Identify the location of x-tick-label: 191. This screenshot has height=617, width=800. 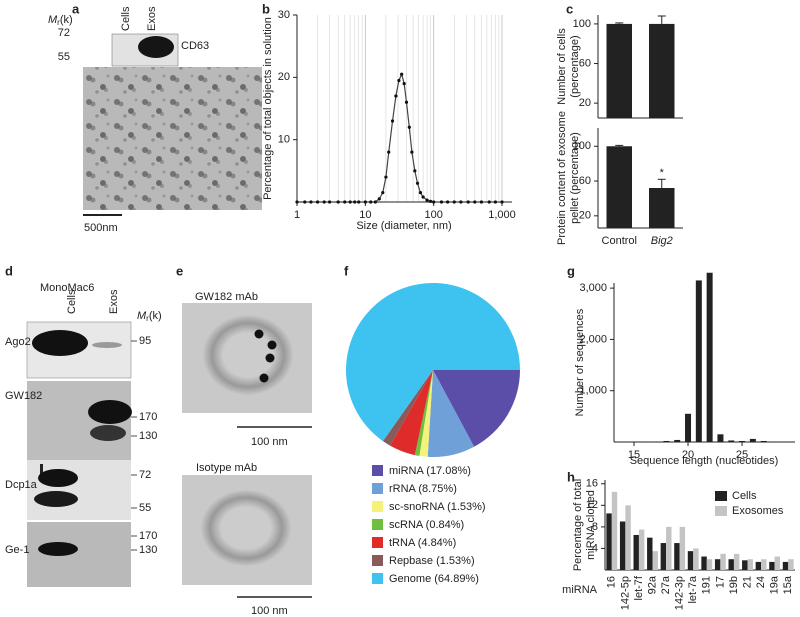
(707, 585).